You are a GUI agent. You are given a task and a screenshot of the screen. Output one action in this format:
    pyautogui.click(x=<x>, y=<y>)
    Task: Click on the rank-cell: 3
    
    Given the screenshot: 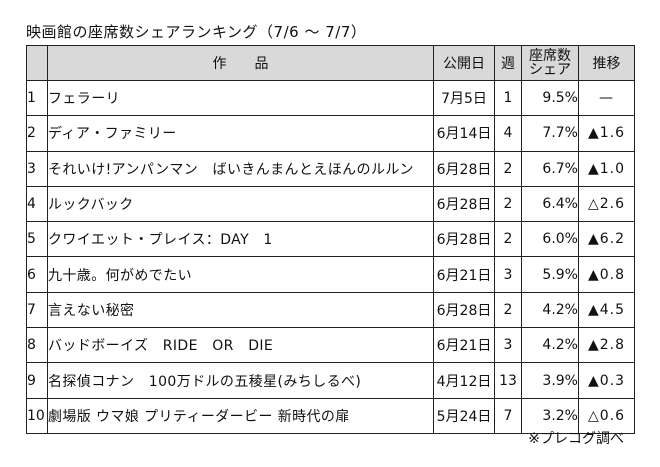 What is the action you would take?
    pyautogui.click(x=37, y=168)
    